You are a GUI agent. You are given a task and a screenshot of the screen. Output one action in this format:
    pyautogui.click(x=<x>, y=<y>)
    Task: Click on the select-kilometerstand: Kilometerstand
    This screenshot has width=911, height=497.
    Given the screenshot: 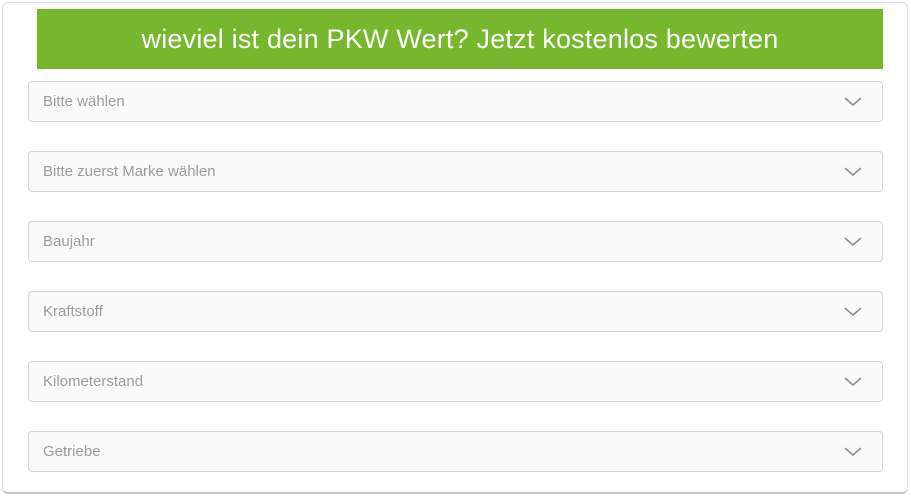 What is the action you would take?
    pyautogui.click(x=455, y=381)
    